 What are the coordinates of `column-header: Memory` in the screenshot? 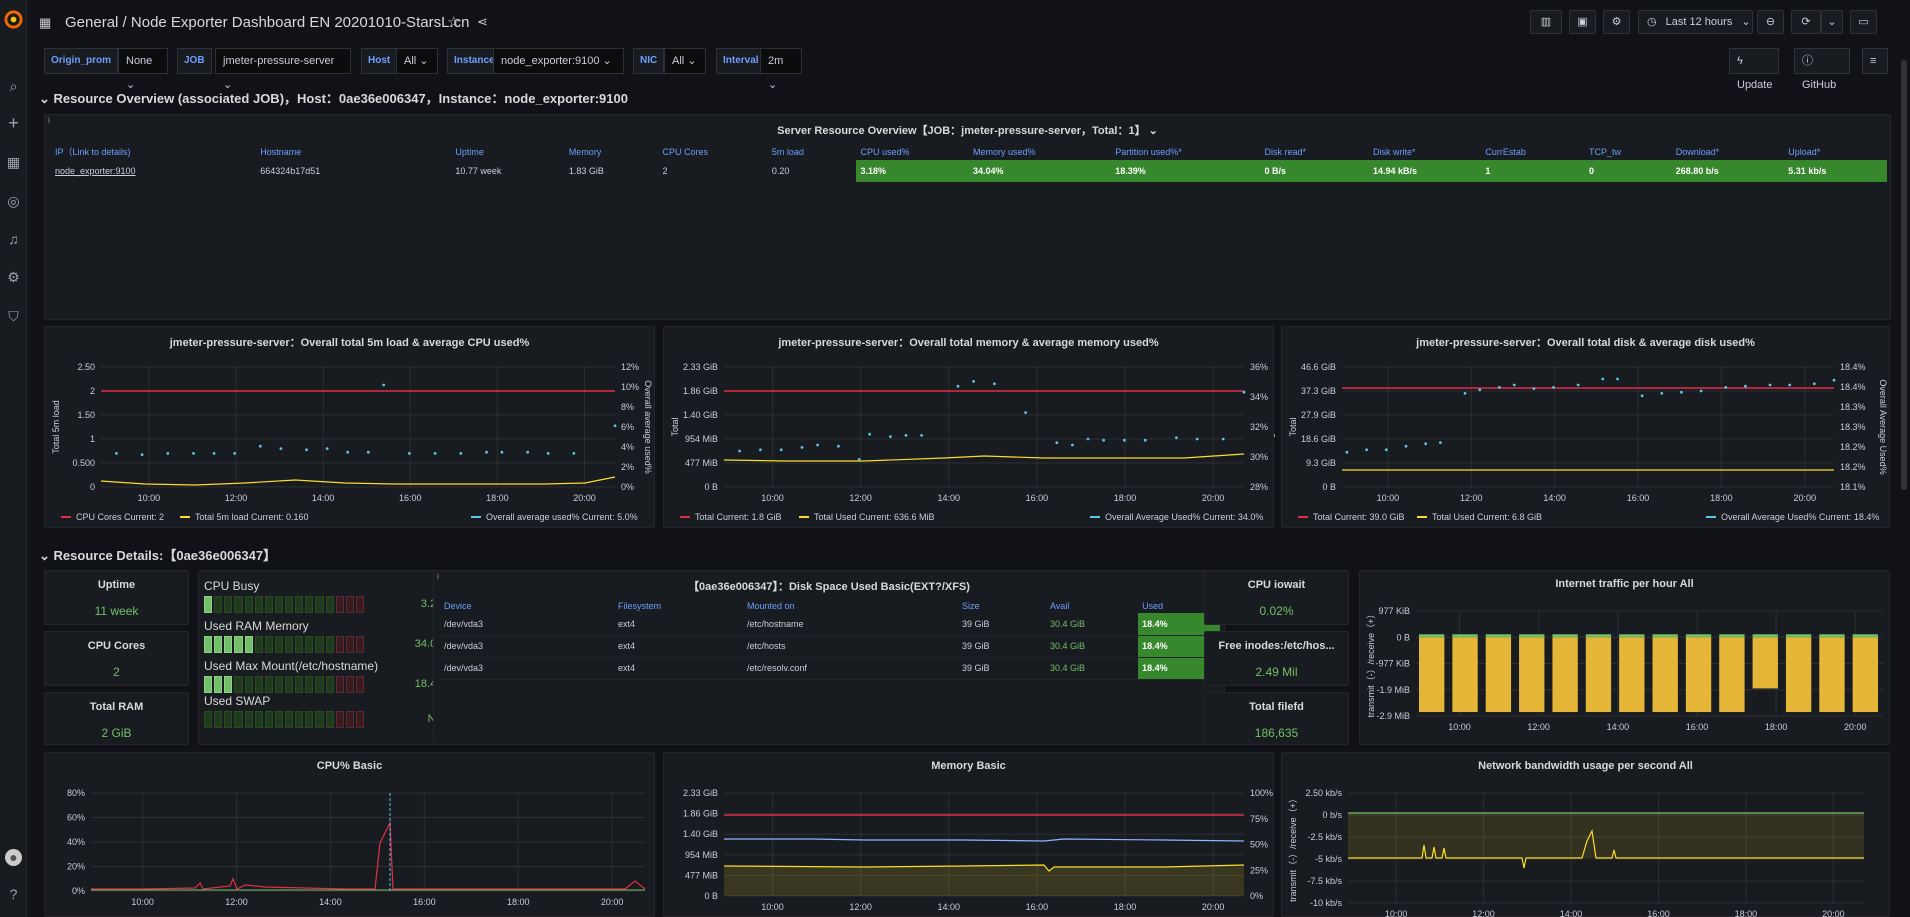 It's located at (585, 151).